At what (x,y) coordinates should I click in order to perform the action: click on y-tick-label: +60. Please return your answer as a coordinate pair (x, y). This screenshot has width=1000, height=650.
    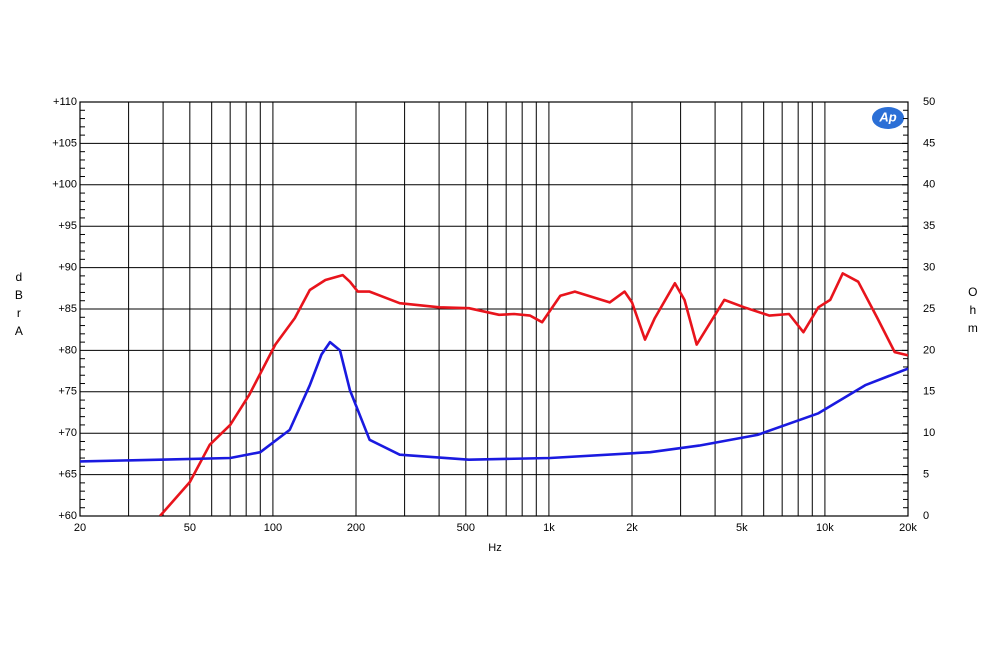
    Looking at the image, I should click on (67, 516).